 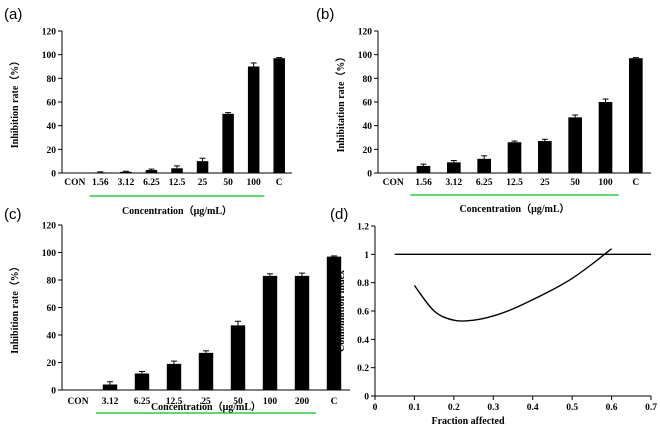 What do you see at coordinates (514, 183) in the screenshot?
I see `x-tick-label-1-4: 12.5` at bounding box center [514, 183].